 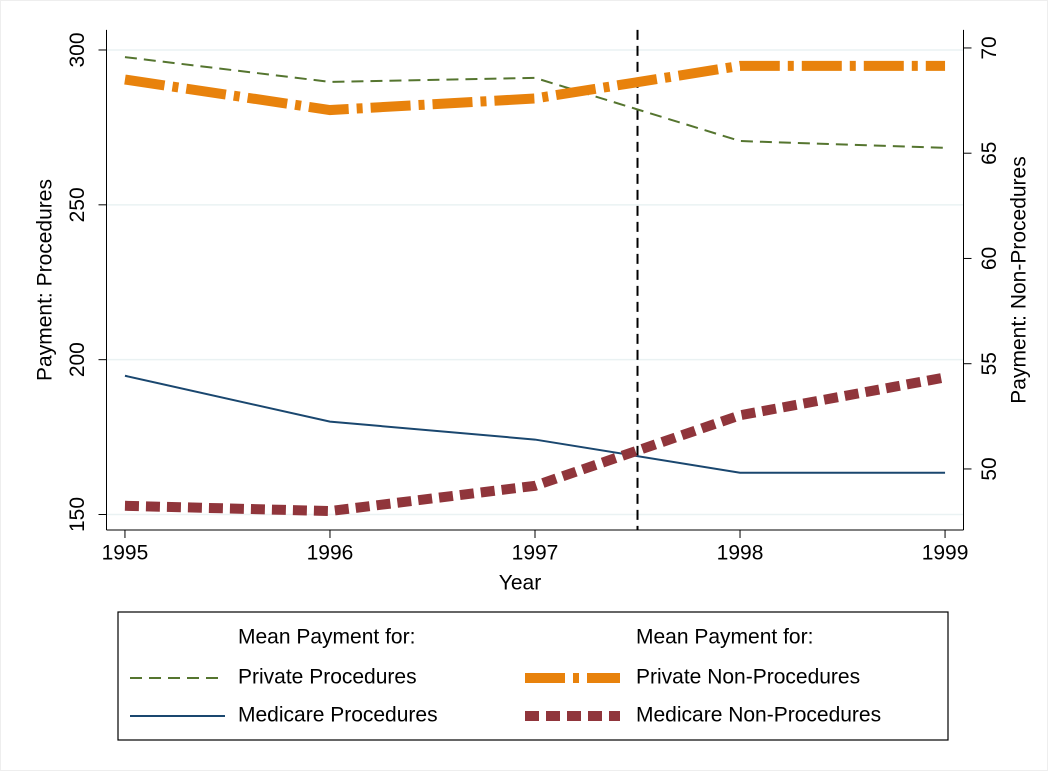 I want to click on y-tick-label: 150, so click(x=77, y=514).